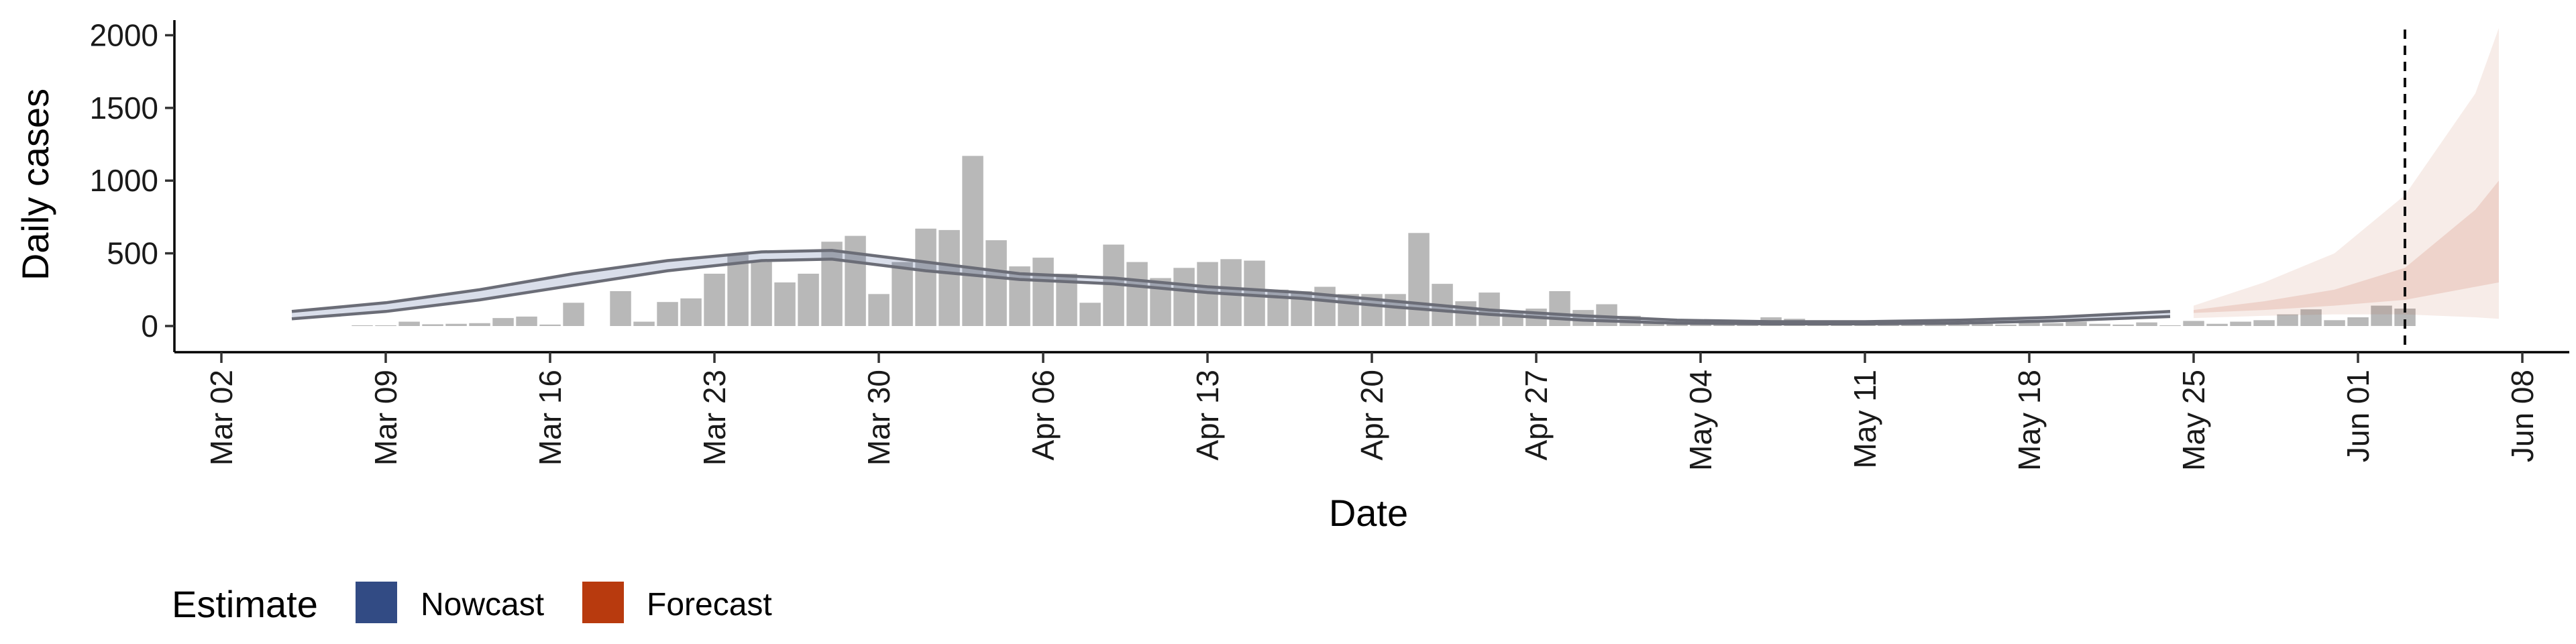 Image resolution: width=2576 pixels, height=644 pixels. What do you see at coordinates (2358, 416) in the screenshot?
I see `x-tick-label: Jun 01` at bounding box center [2358, 416].